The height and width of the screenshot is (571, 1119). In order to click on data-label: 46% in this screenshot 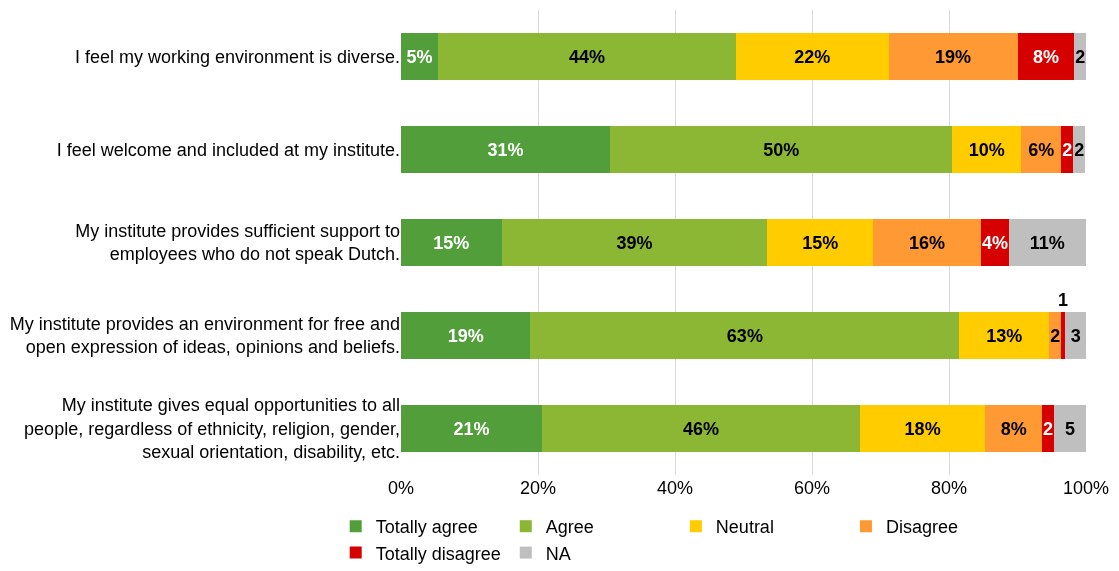, I will do `click(701, 428)`.